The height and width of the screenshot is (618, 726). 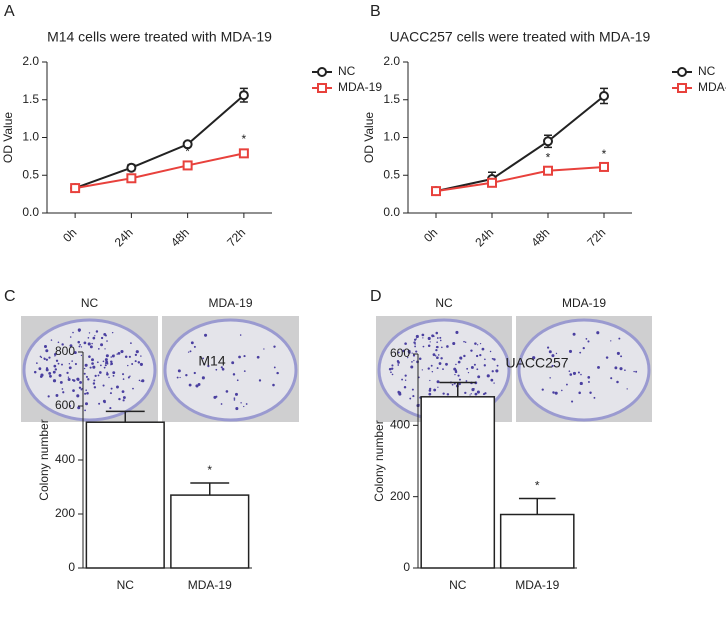 What do you see at coordinates (520, 37) in the screenshot?
I see `chart-title: UACC257 cells were treated with MDA-19` at bounding box center [520, 37].